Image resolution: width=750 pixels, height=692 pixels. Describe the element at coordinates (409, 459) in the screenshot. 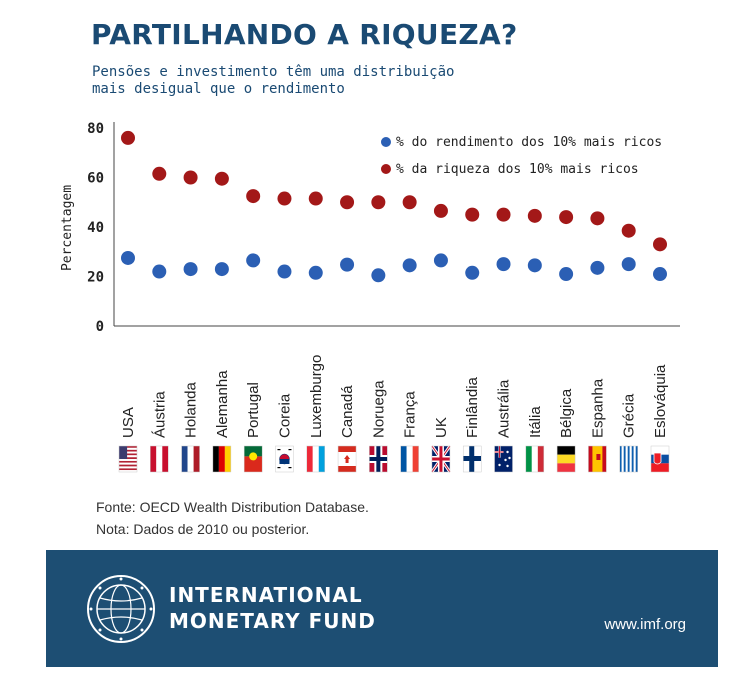

I see `fr-flag` at that location.